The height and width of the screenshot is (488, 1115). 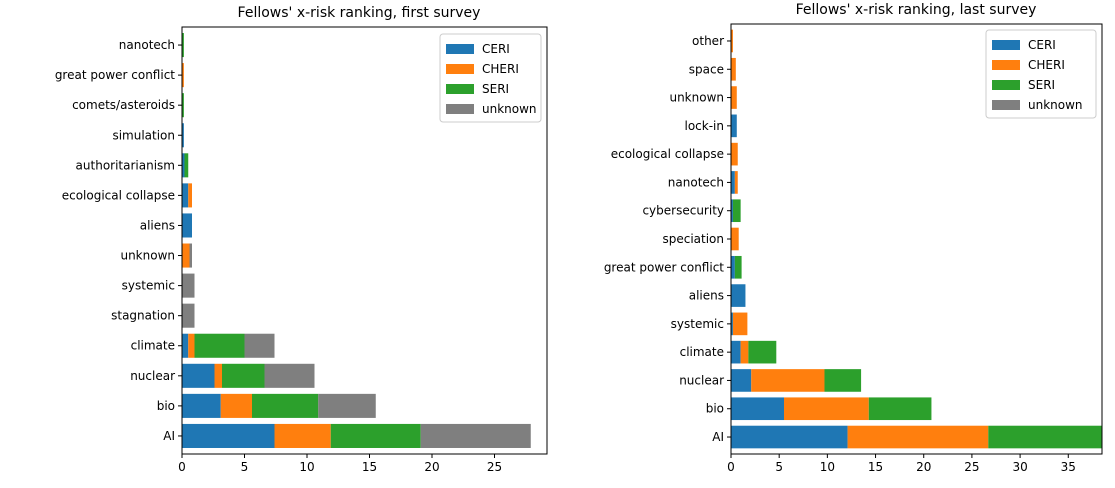 What do you see at coordinates (736, 352) in the screenshot?
I see `bar-climate-ceri` at bounding box center [736, 352].